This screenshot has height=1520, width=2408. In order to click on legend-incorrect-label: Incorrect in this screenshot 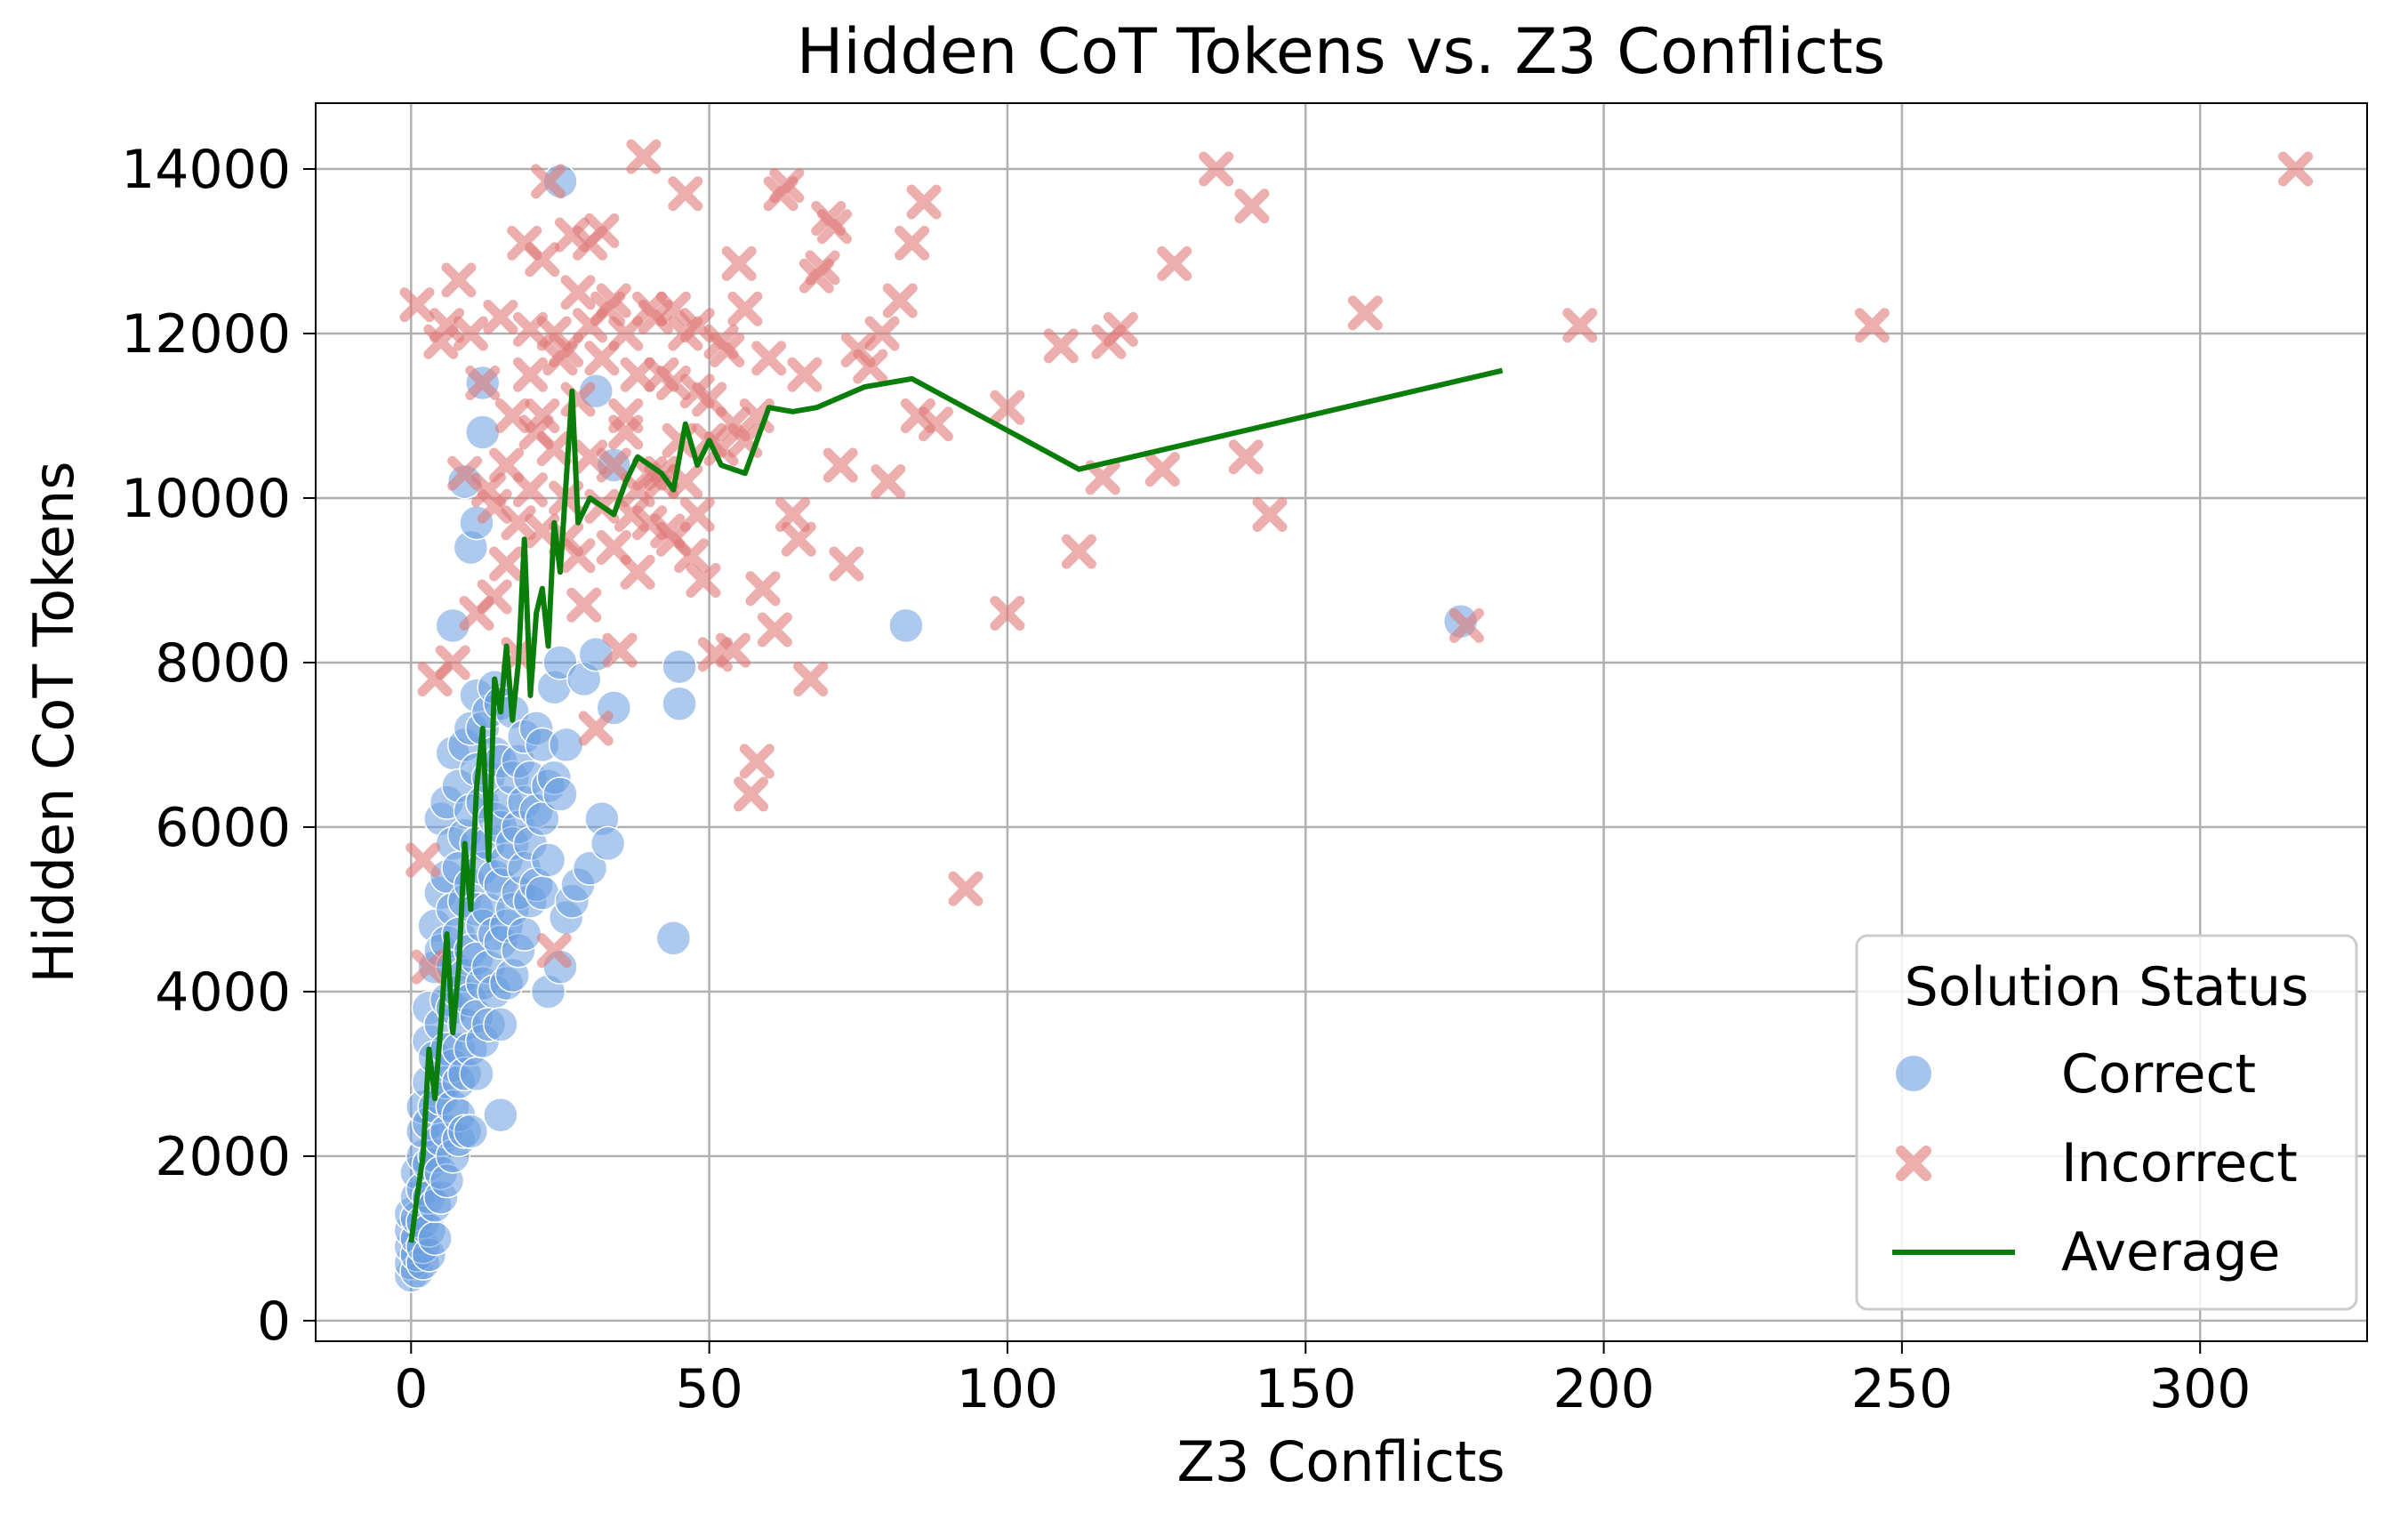, I will do `click(2179, 1163)`.